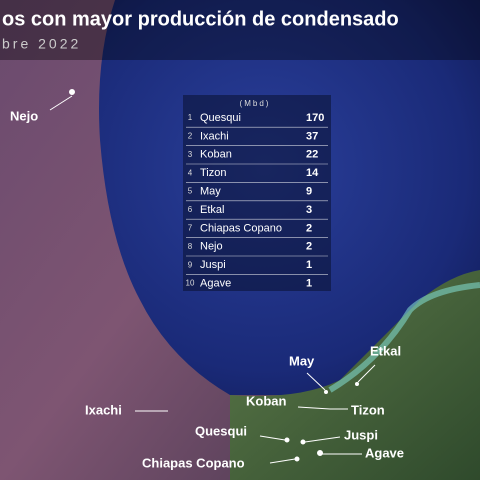  I want to click on rank: 7, so click(190, 228).